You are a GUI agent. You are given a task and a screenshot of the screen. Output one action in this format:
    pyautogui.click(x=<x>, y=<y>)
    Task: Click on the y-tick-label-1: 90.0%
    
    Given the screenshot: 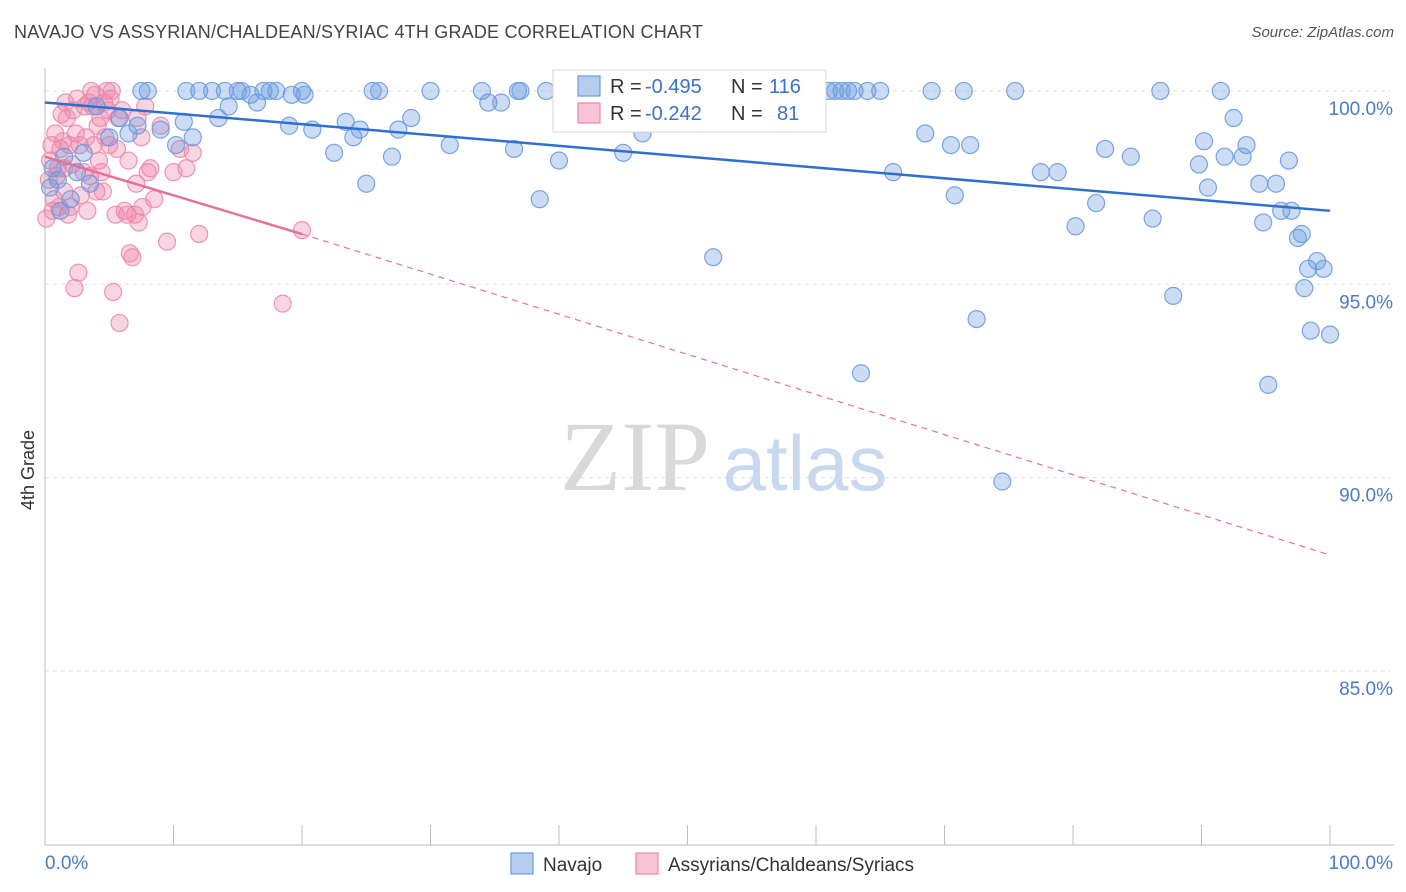 What is the action you would take?
    pyautogui.click(x=1366, y=496)
    